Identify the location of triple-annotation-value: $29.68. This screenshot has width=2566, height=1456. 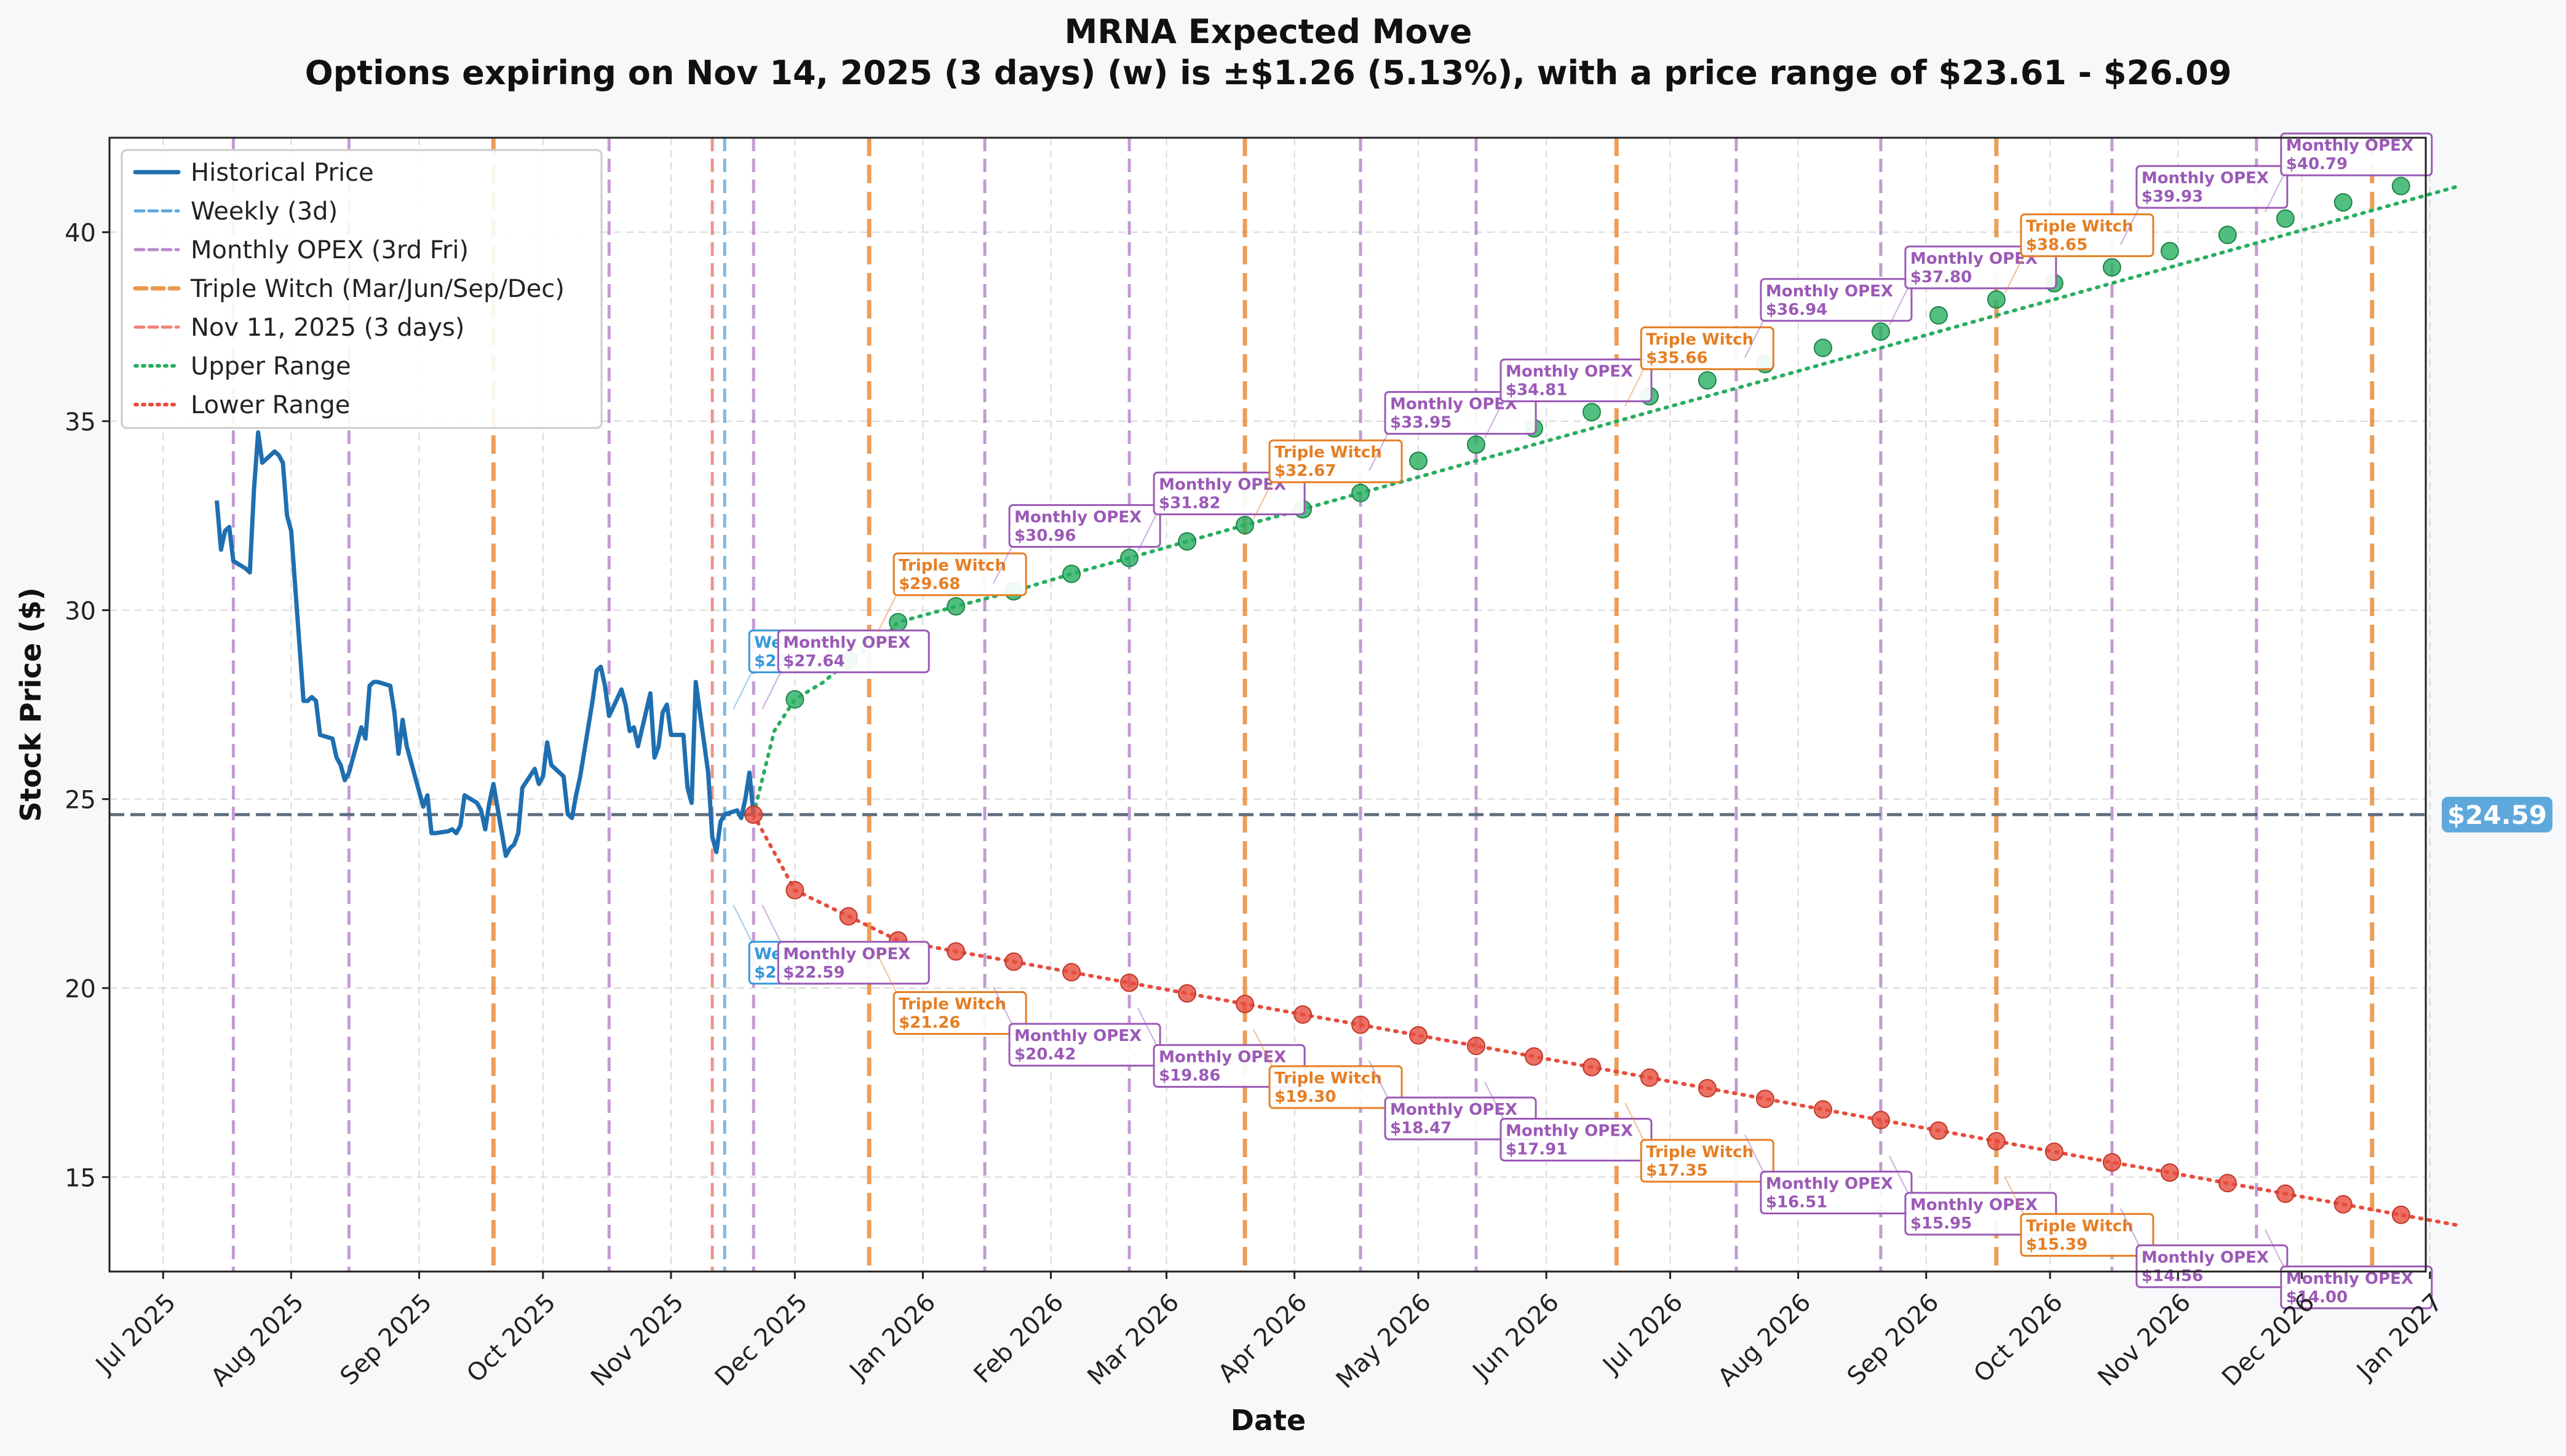
(929, 584).